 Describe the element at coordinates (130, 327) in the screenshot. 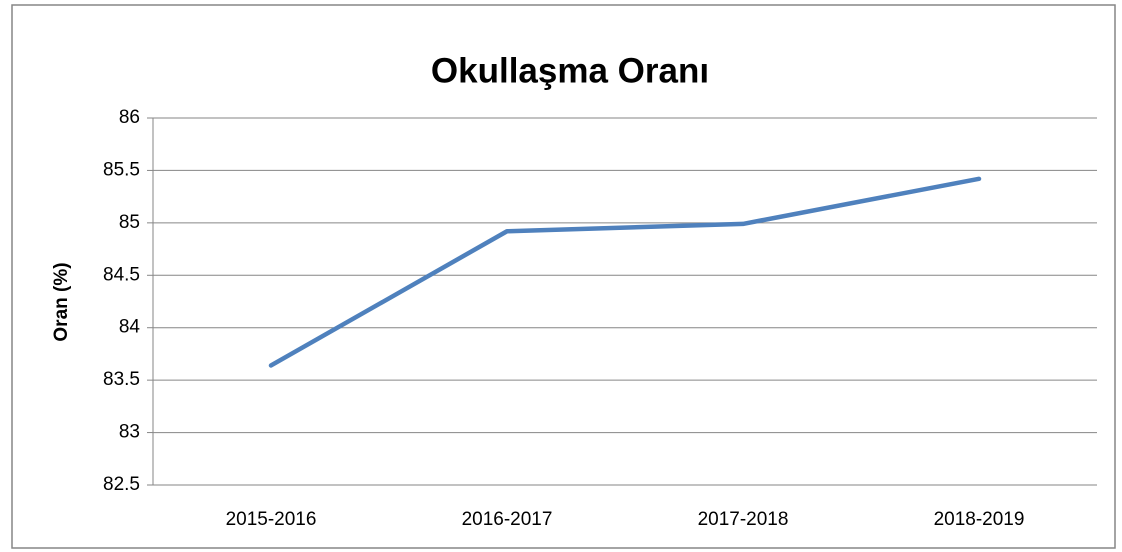

I see `y-tick-label: 84` at that location.